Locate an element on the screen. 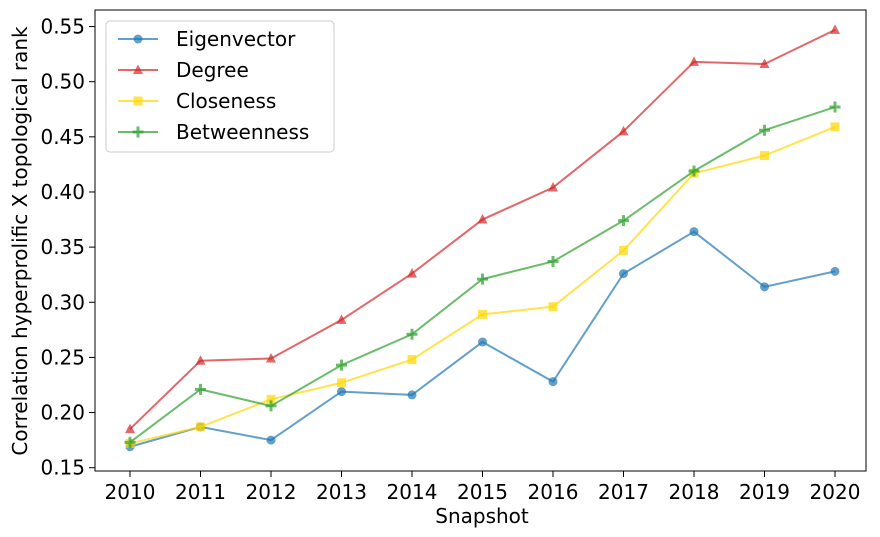 This screenshot has height=537, width=880. x-tick-label: 2015 is located at coordinates (482, 492).